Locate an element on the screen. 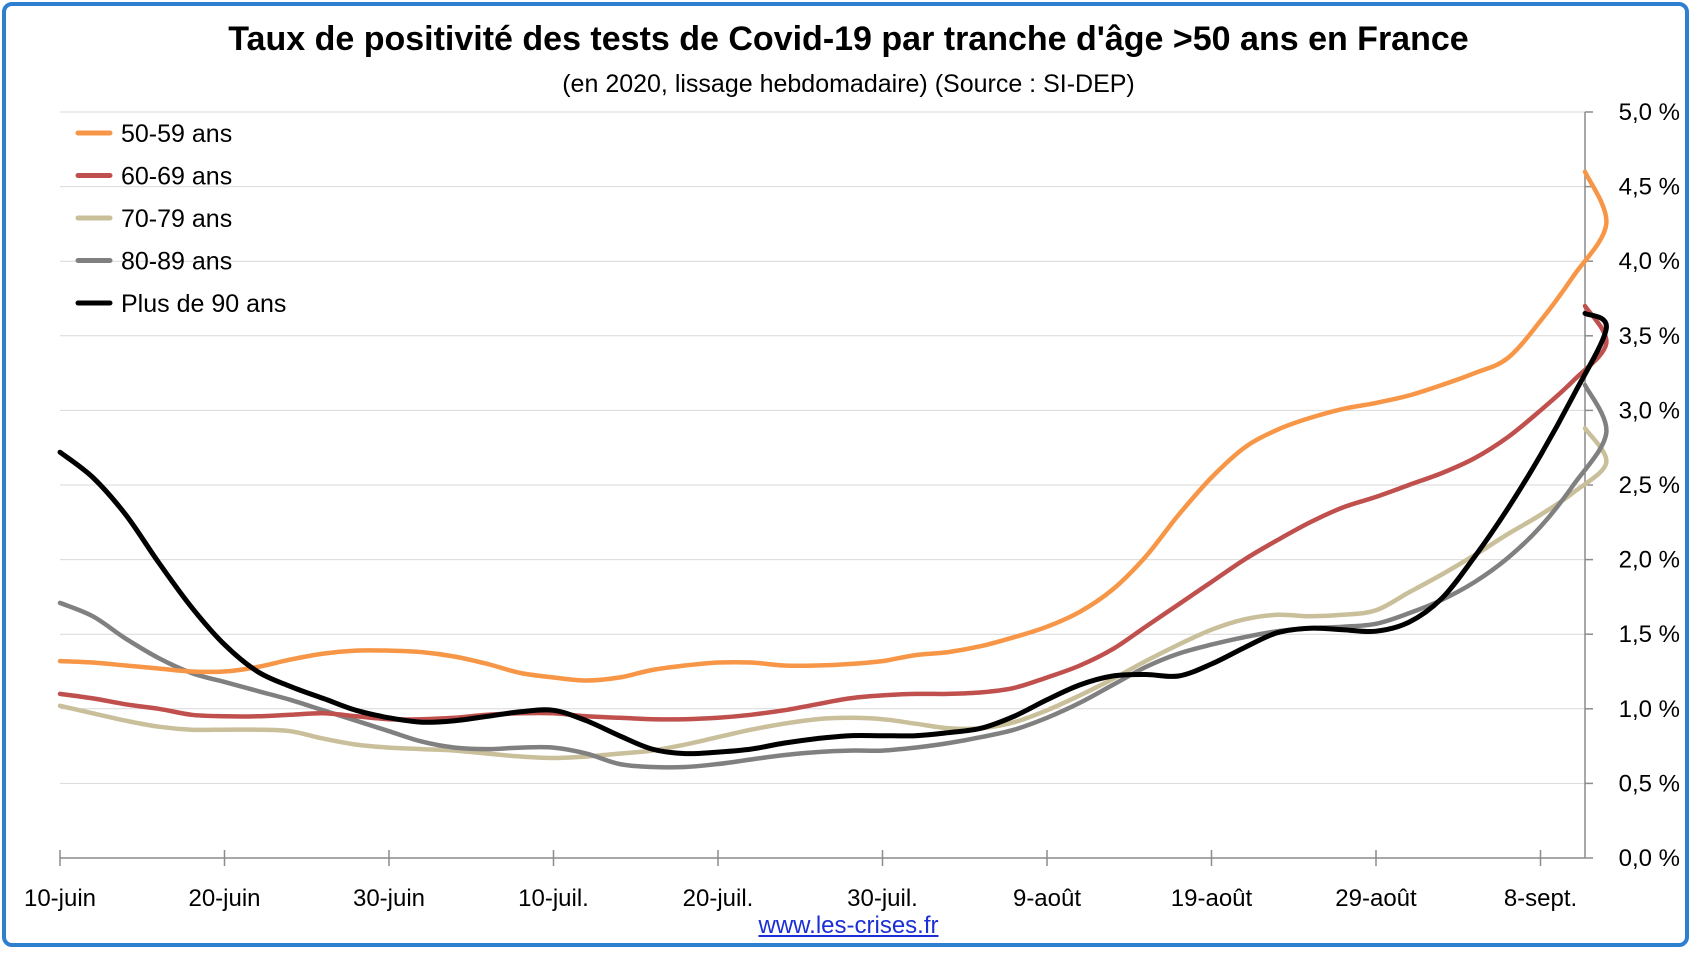 Image resolution: width=1697 pixels, height=955 pixels. y-tick-label: 3,0 % is located at coordinates (1649, 410).